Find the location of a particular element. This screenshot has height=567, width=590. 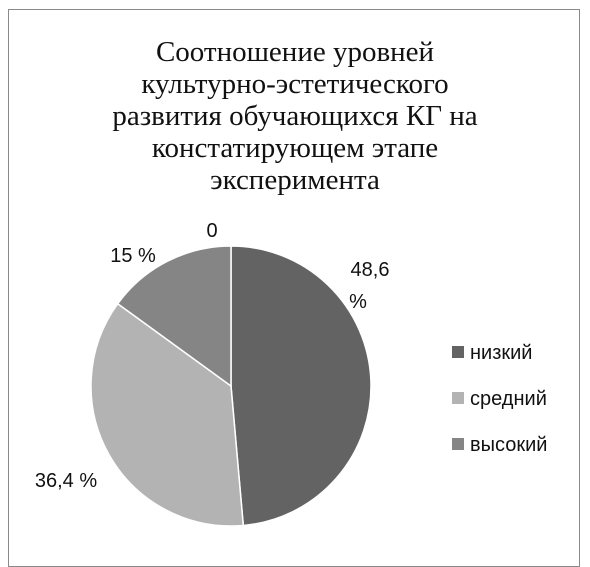

chart-title-line-1: Соотношение уровней is located at coordinates (295, 52).